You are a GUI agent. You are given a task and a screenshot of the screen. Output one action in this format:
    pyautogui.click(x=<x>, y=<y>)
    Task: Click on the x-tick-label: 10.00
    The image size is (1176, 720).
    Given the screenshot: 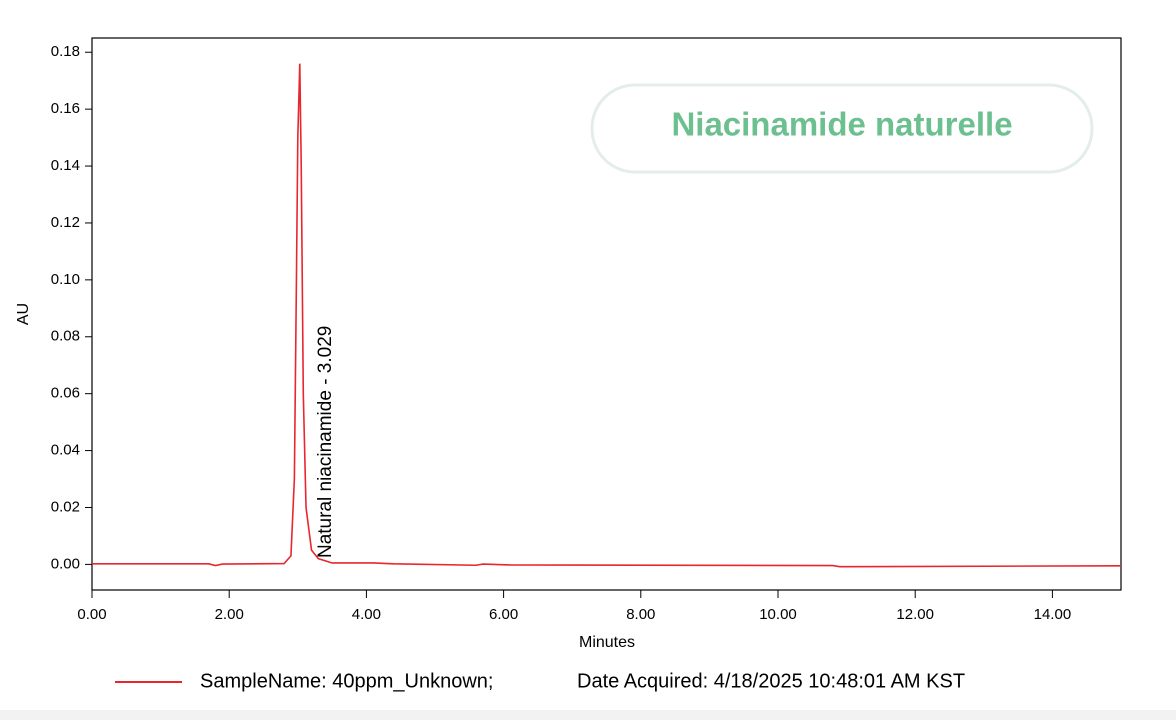 What is the action you would take?
    pyautogui.click(x=778, y=614)
    